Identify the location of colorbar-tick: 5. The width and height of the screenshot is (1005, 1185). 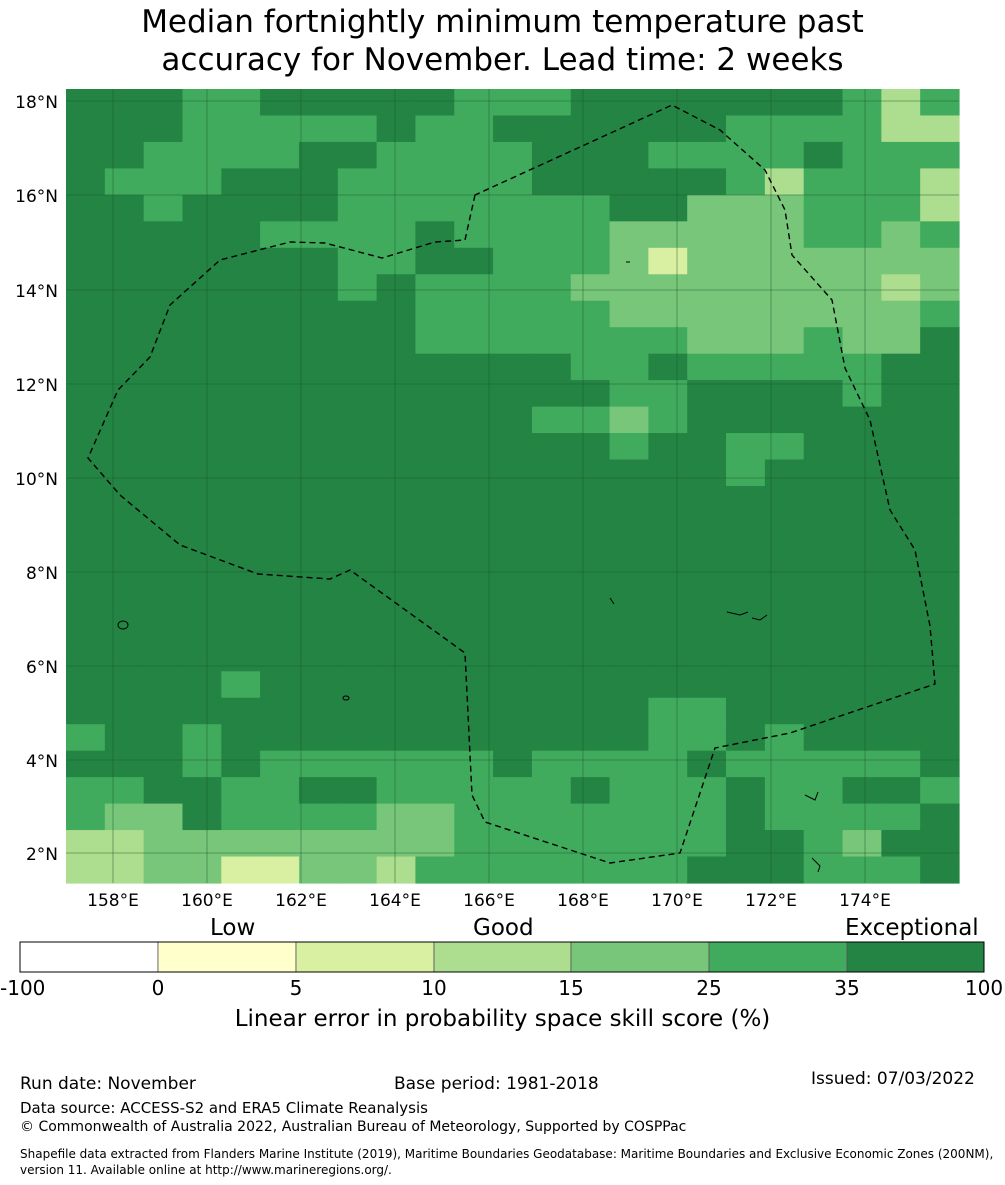
(296, 988).